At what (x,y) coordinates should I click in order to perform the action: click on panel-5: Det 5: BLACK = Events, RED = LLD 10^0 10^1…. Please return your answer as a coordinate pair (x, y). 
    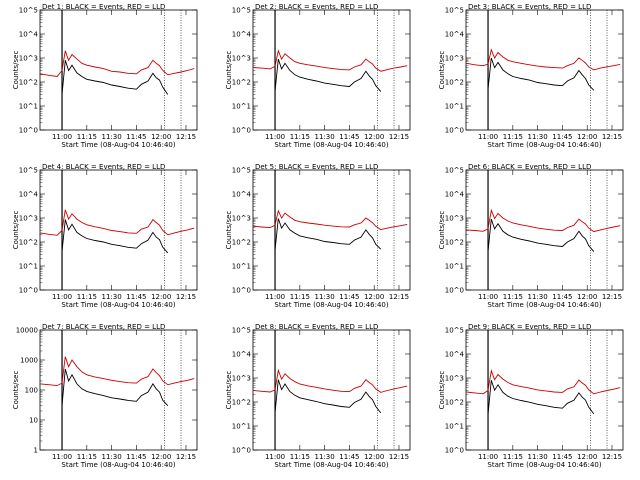
    Looking at the image, I should click on (318, 236).